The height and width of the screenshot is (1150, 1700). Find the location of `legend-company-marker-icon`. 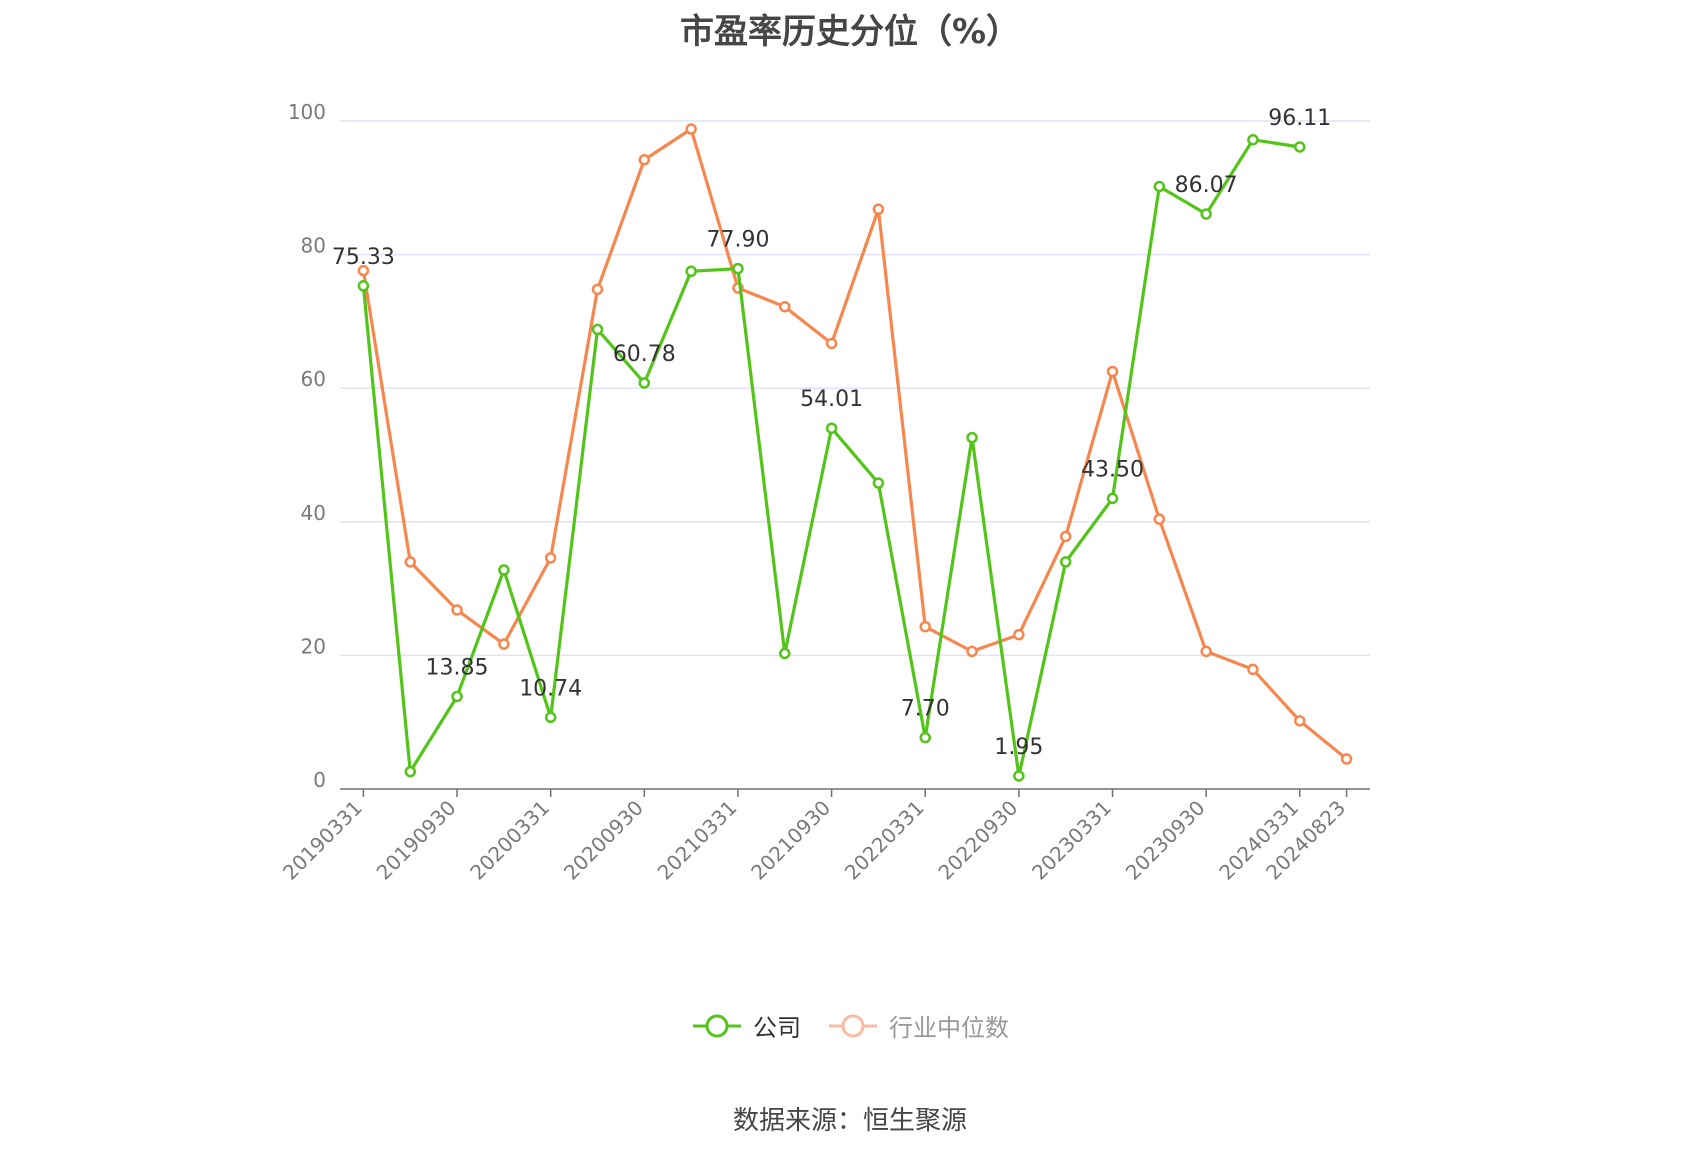

legend-company-marker-icon is located at coordinates (717, 1025).